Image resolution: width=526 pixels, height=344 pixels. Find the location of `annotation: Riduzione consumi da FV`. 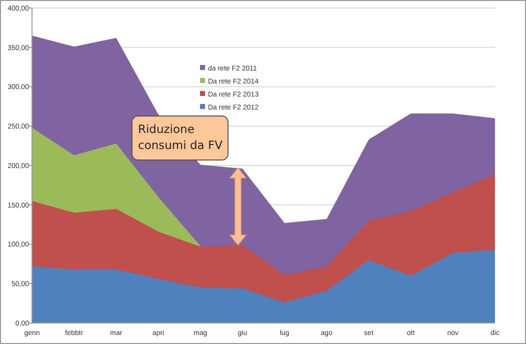

annotation: Riduzione consumi da FV is located at coordinates (180, 137).